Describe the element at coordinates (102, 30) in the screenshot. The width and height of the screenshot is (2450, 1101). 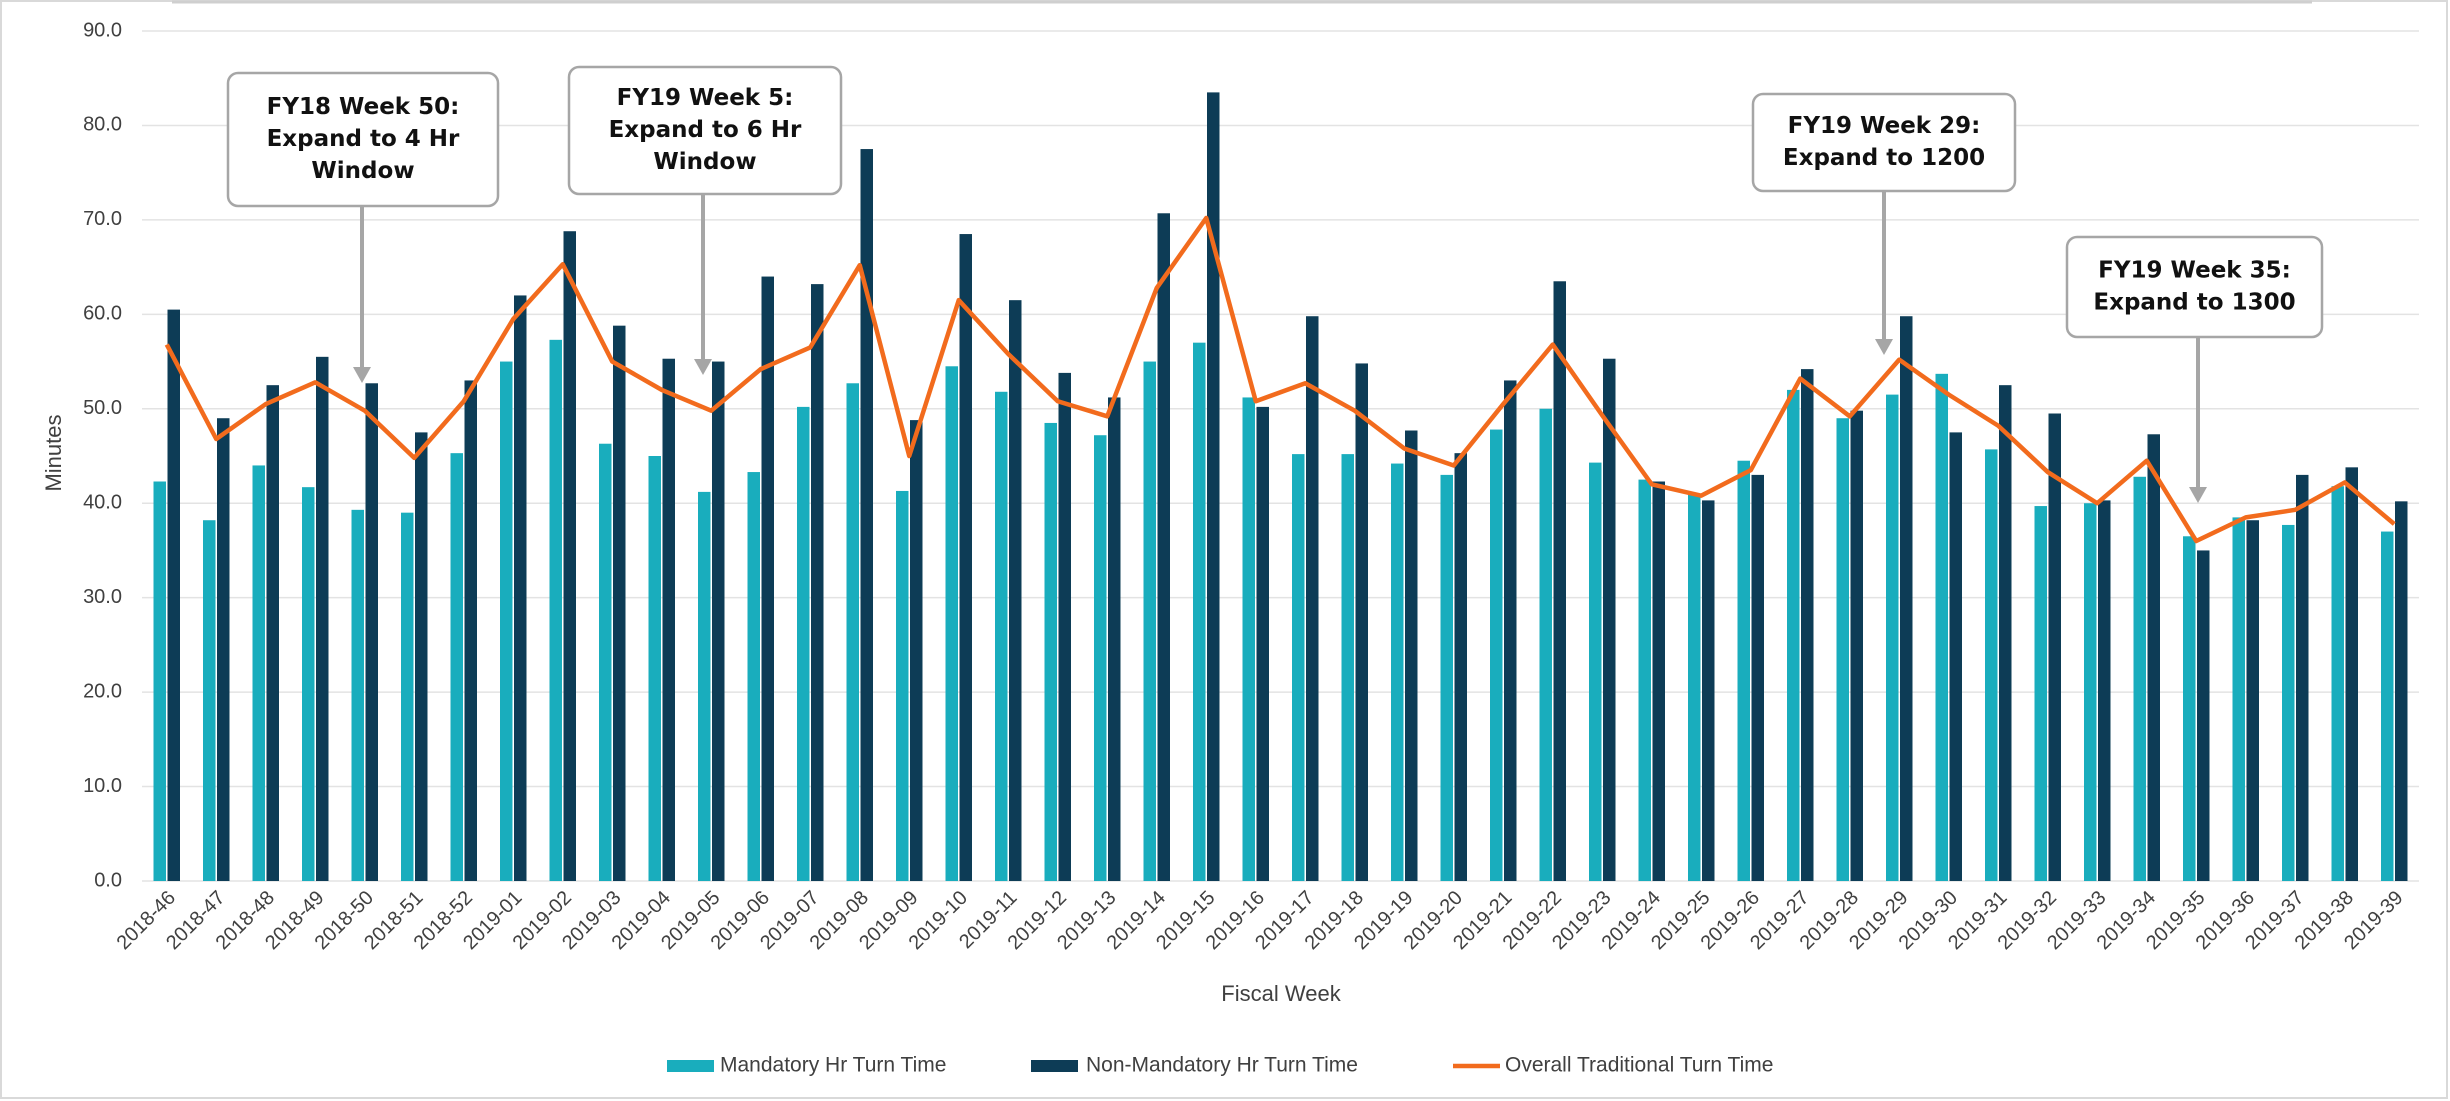
I see `y-tick-label: 90.0` at that location.